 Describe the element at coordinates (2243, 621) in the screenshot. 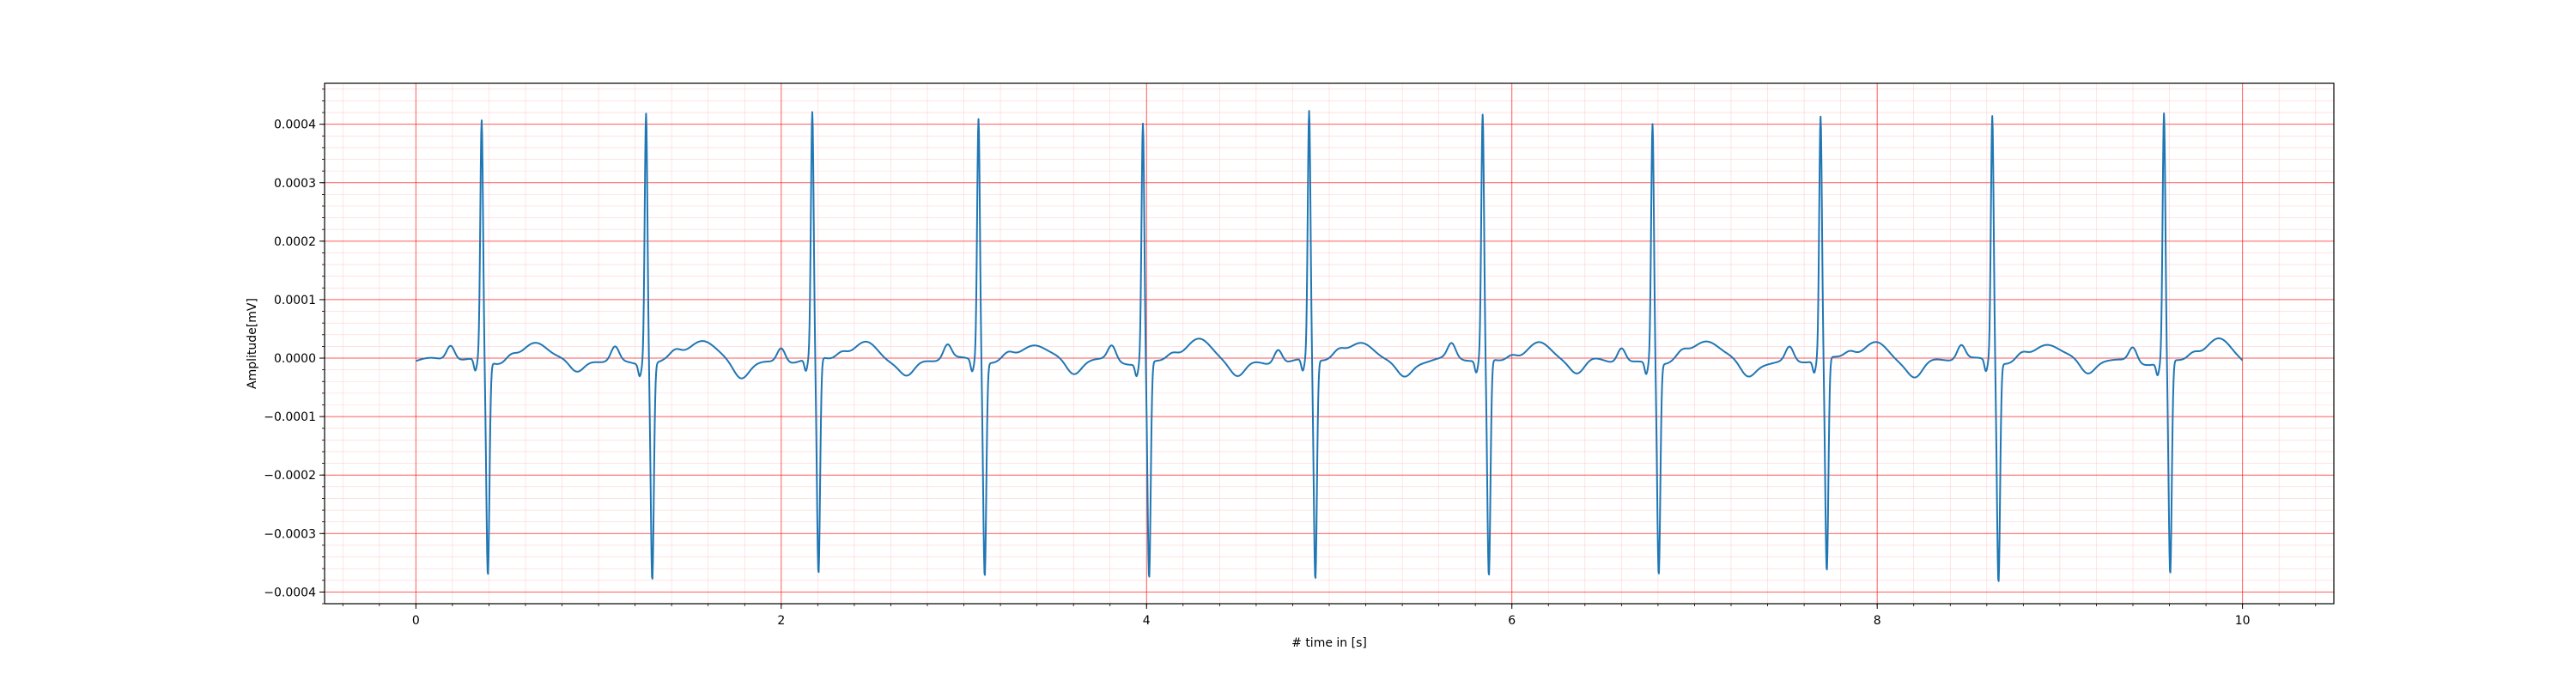

I see `x-tick-label: 10` at that location.